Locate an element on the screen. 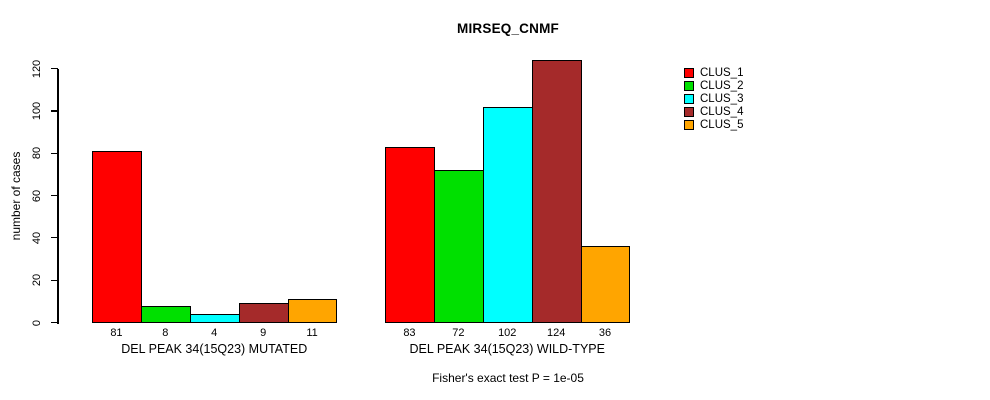 This screenshot has width=990, height=400. group-label: DEL PEAK 34(15Q23) MUTATED is located at coordinates (214, 348).